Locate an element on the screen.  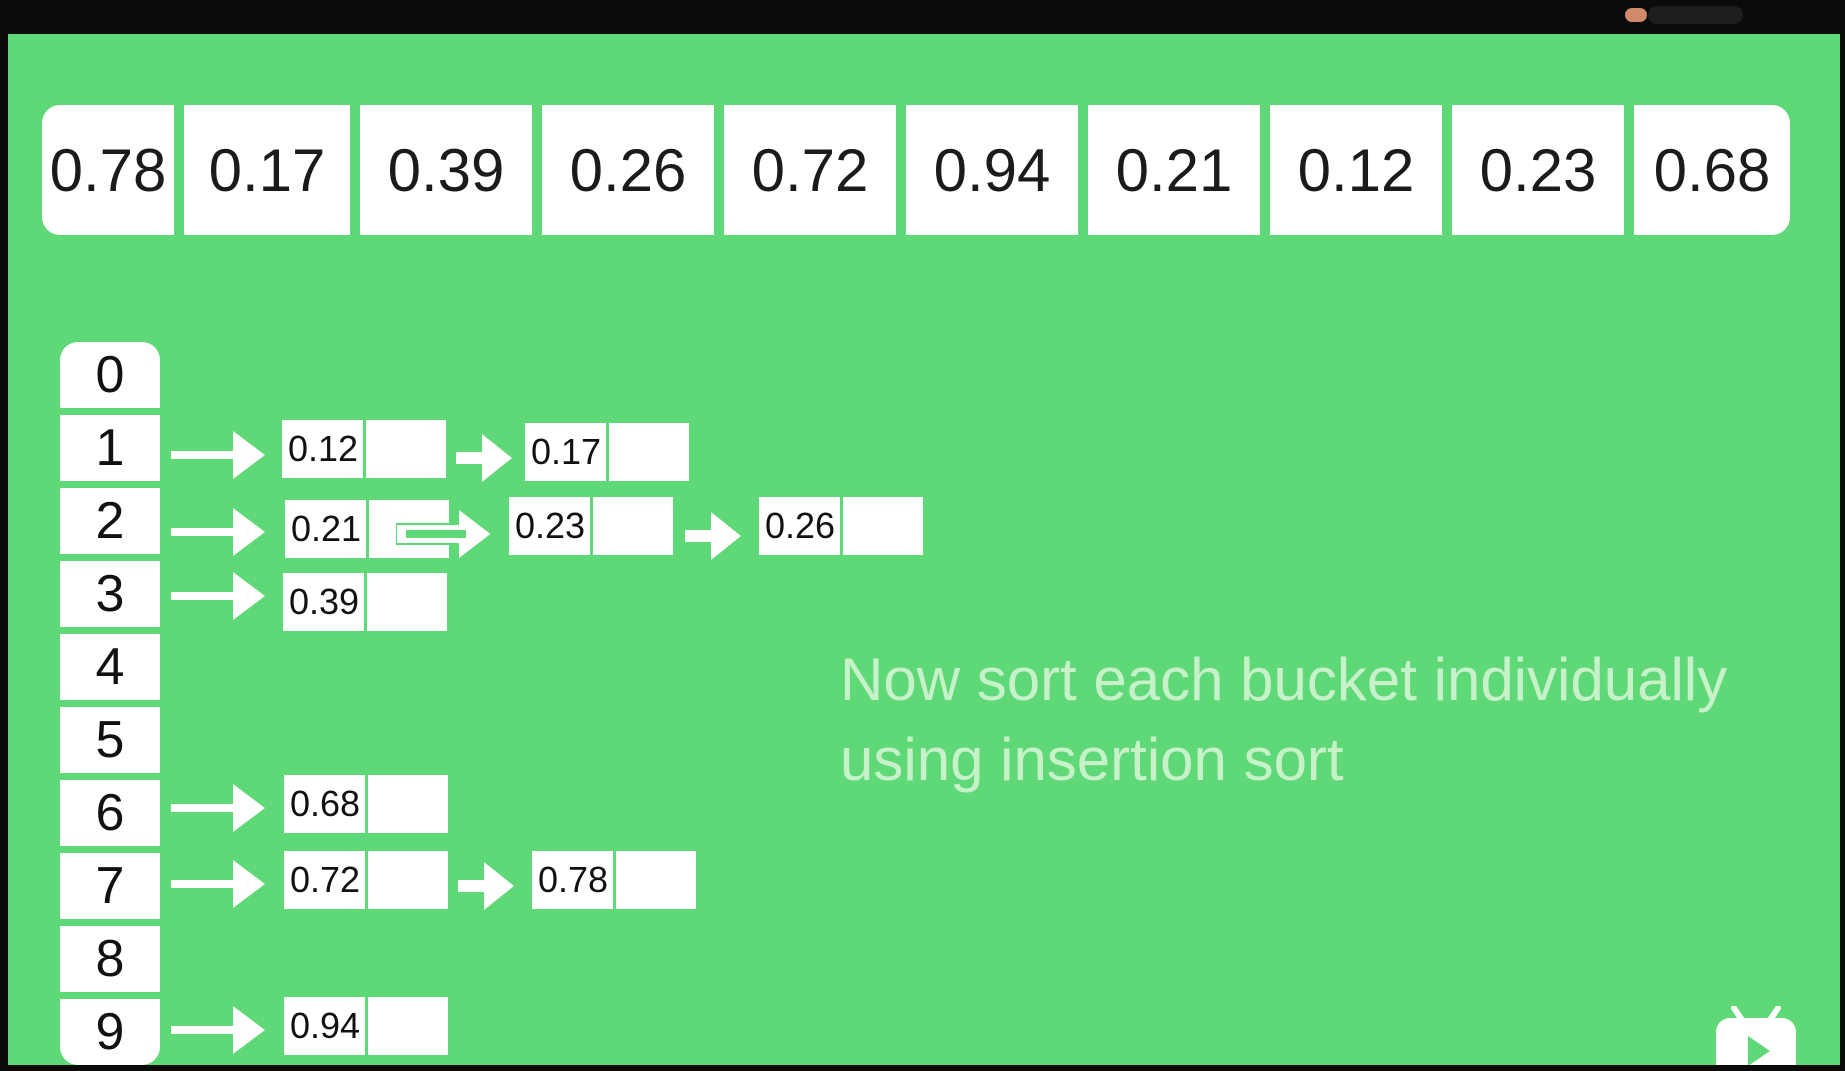
bucket-index: 7 is located at coordinates (110, 886).